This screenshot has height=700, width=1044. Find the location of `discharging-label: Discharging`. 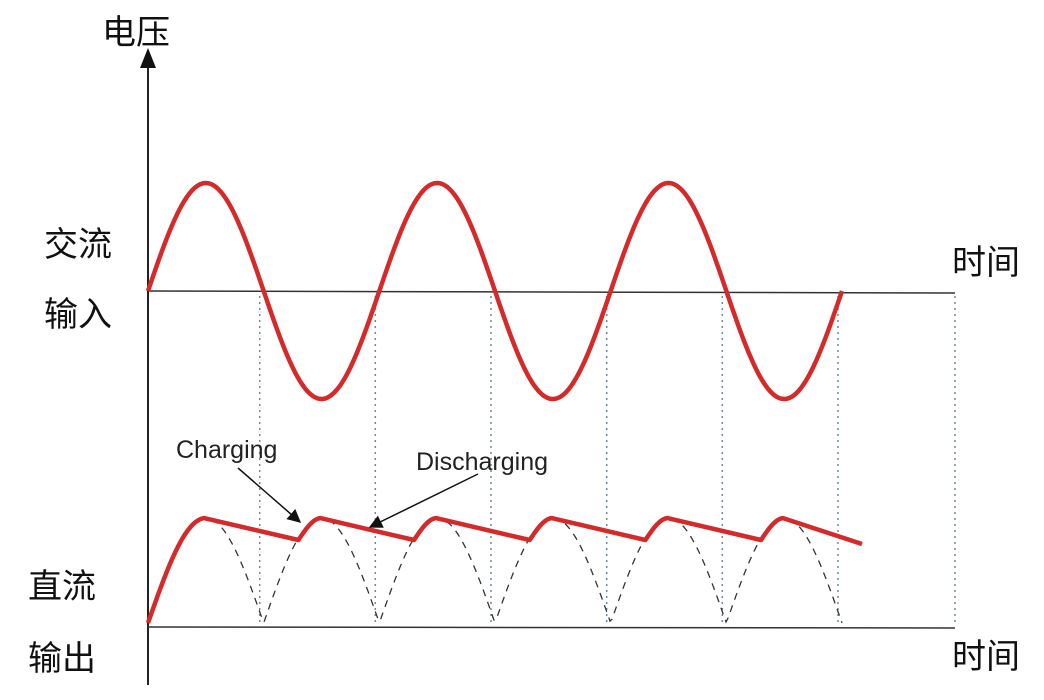

discharging-label: Discharging is located at coordinates (482, 462).